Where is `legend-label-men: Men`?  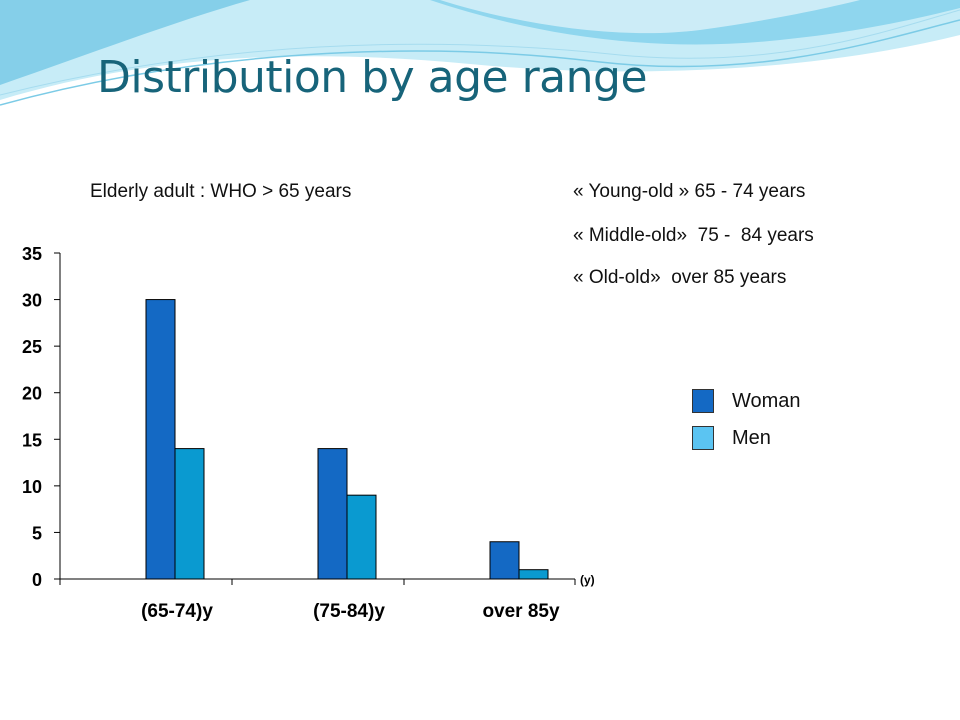 legend-label-men: Men is located at coordinates (751, 437).